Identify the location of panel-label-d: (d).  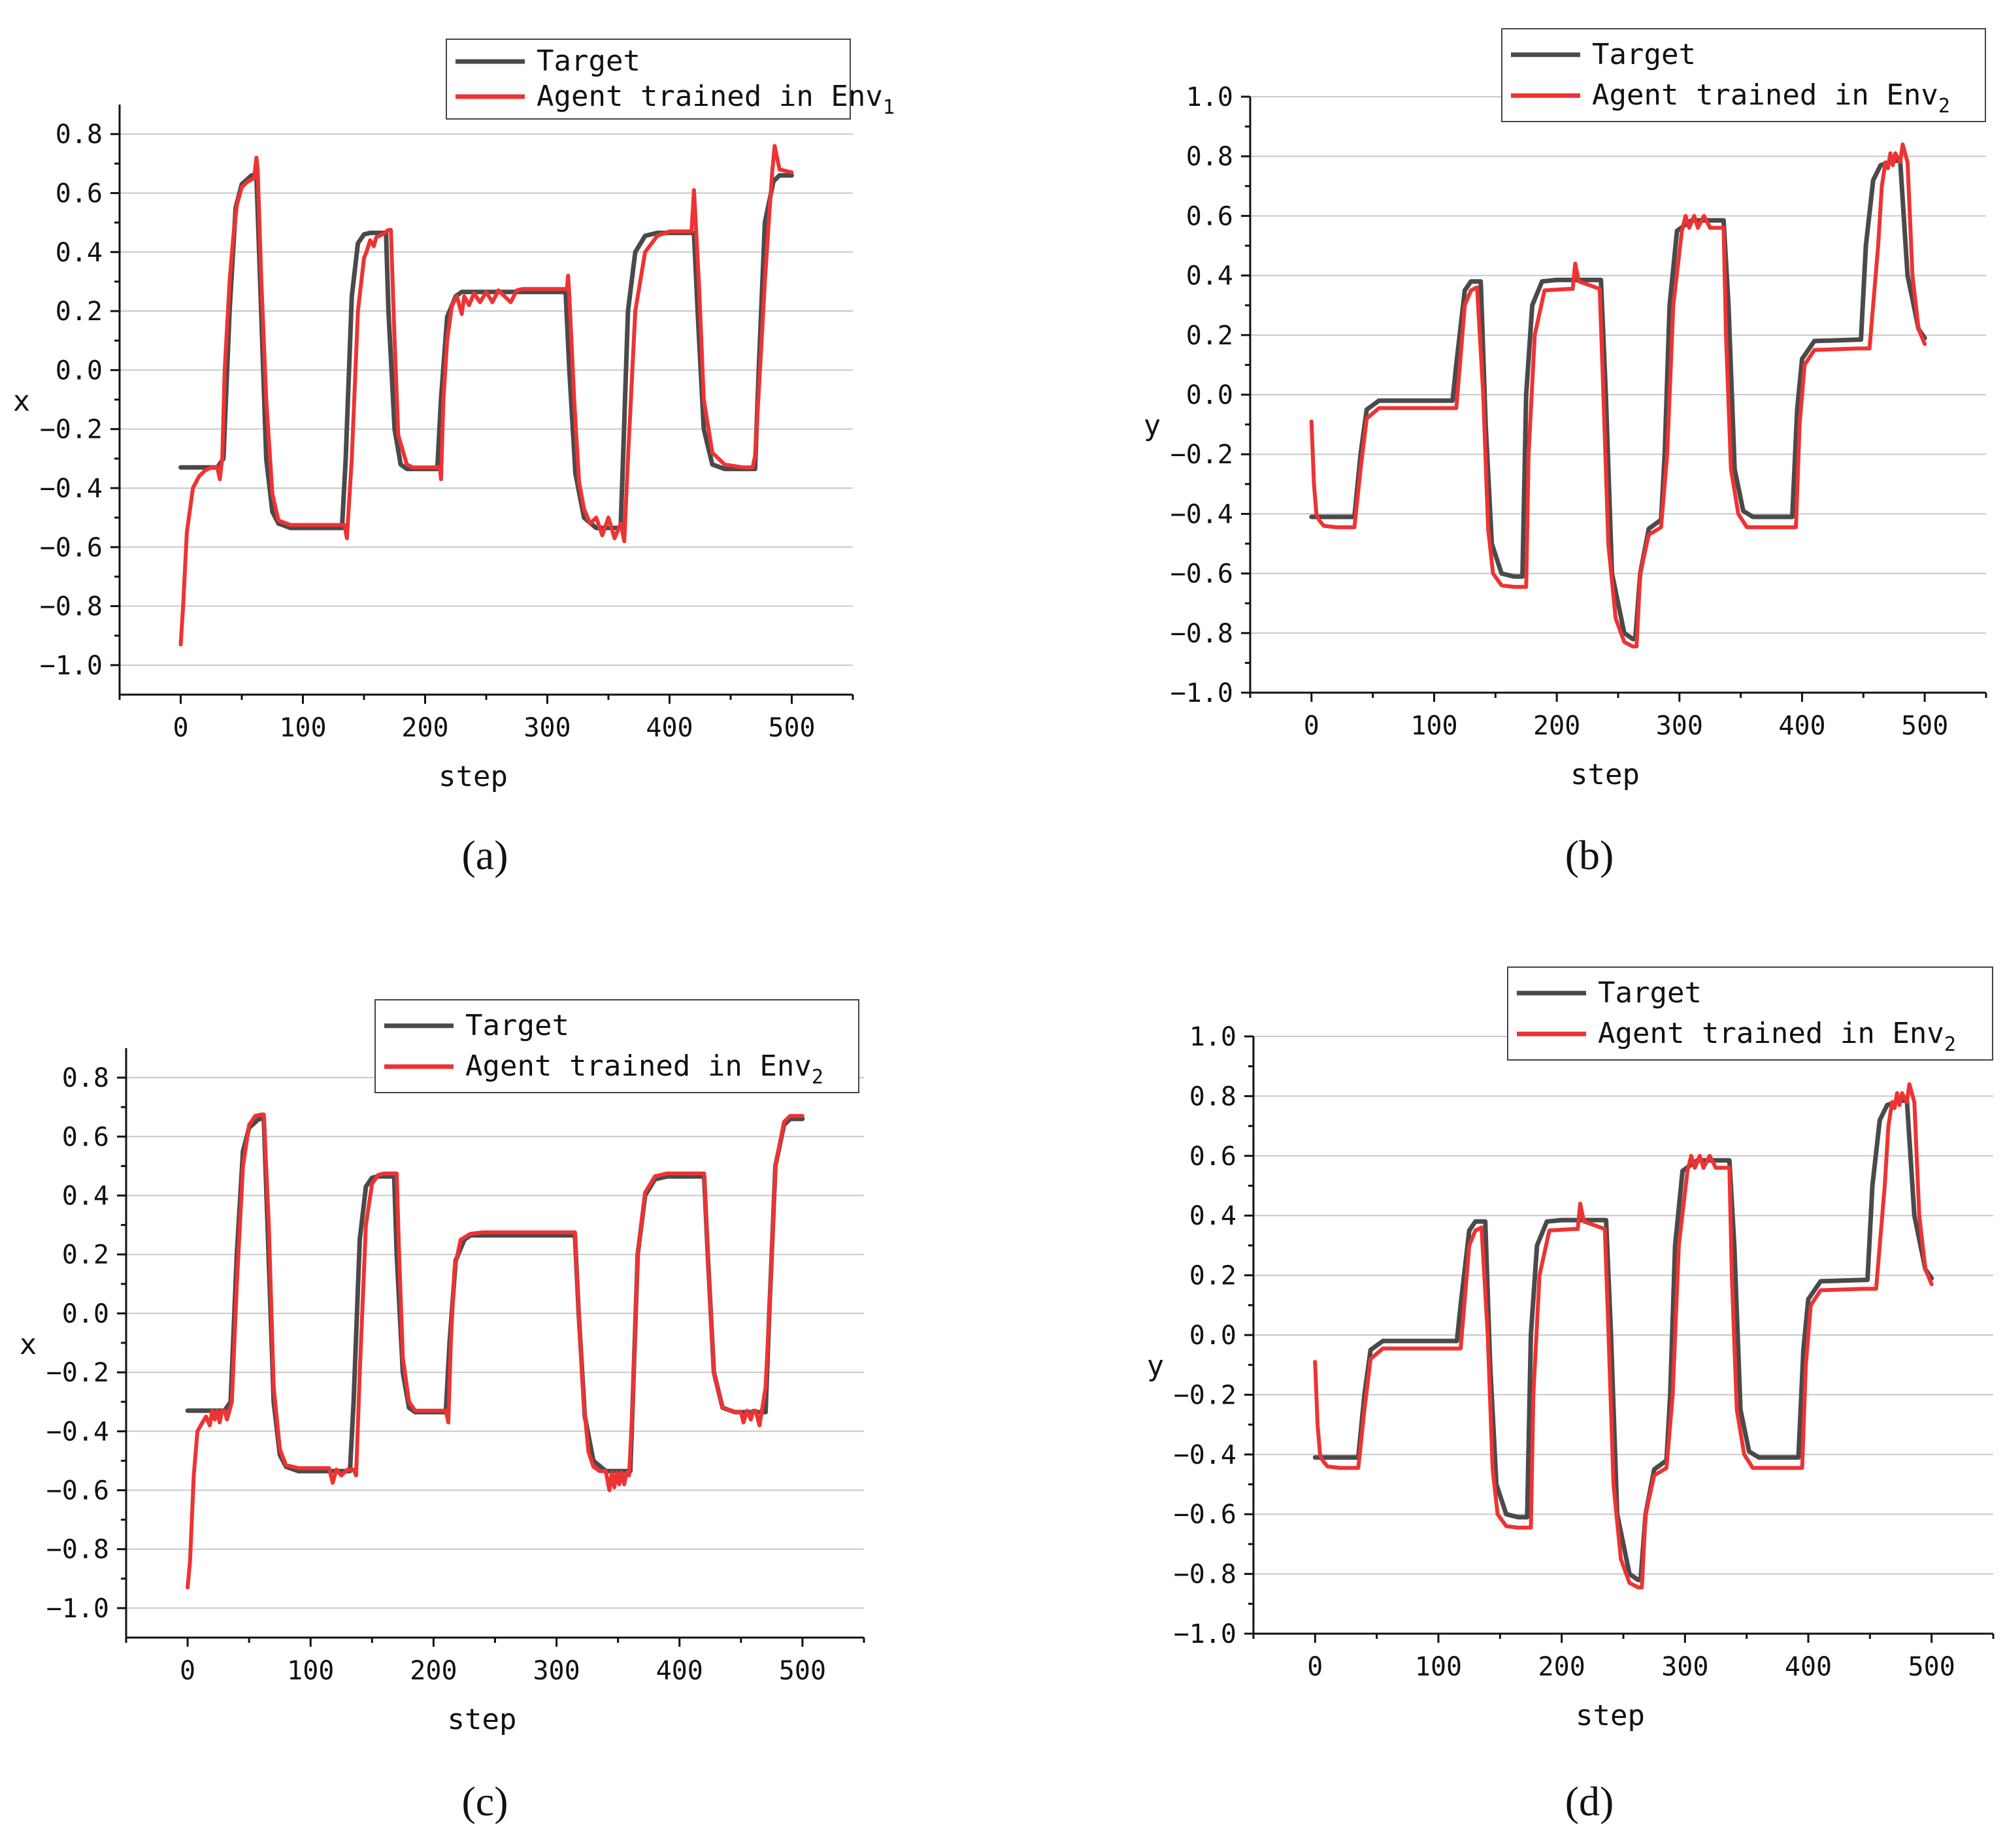
(1589, 1801).